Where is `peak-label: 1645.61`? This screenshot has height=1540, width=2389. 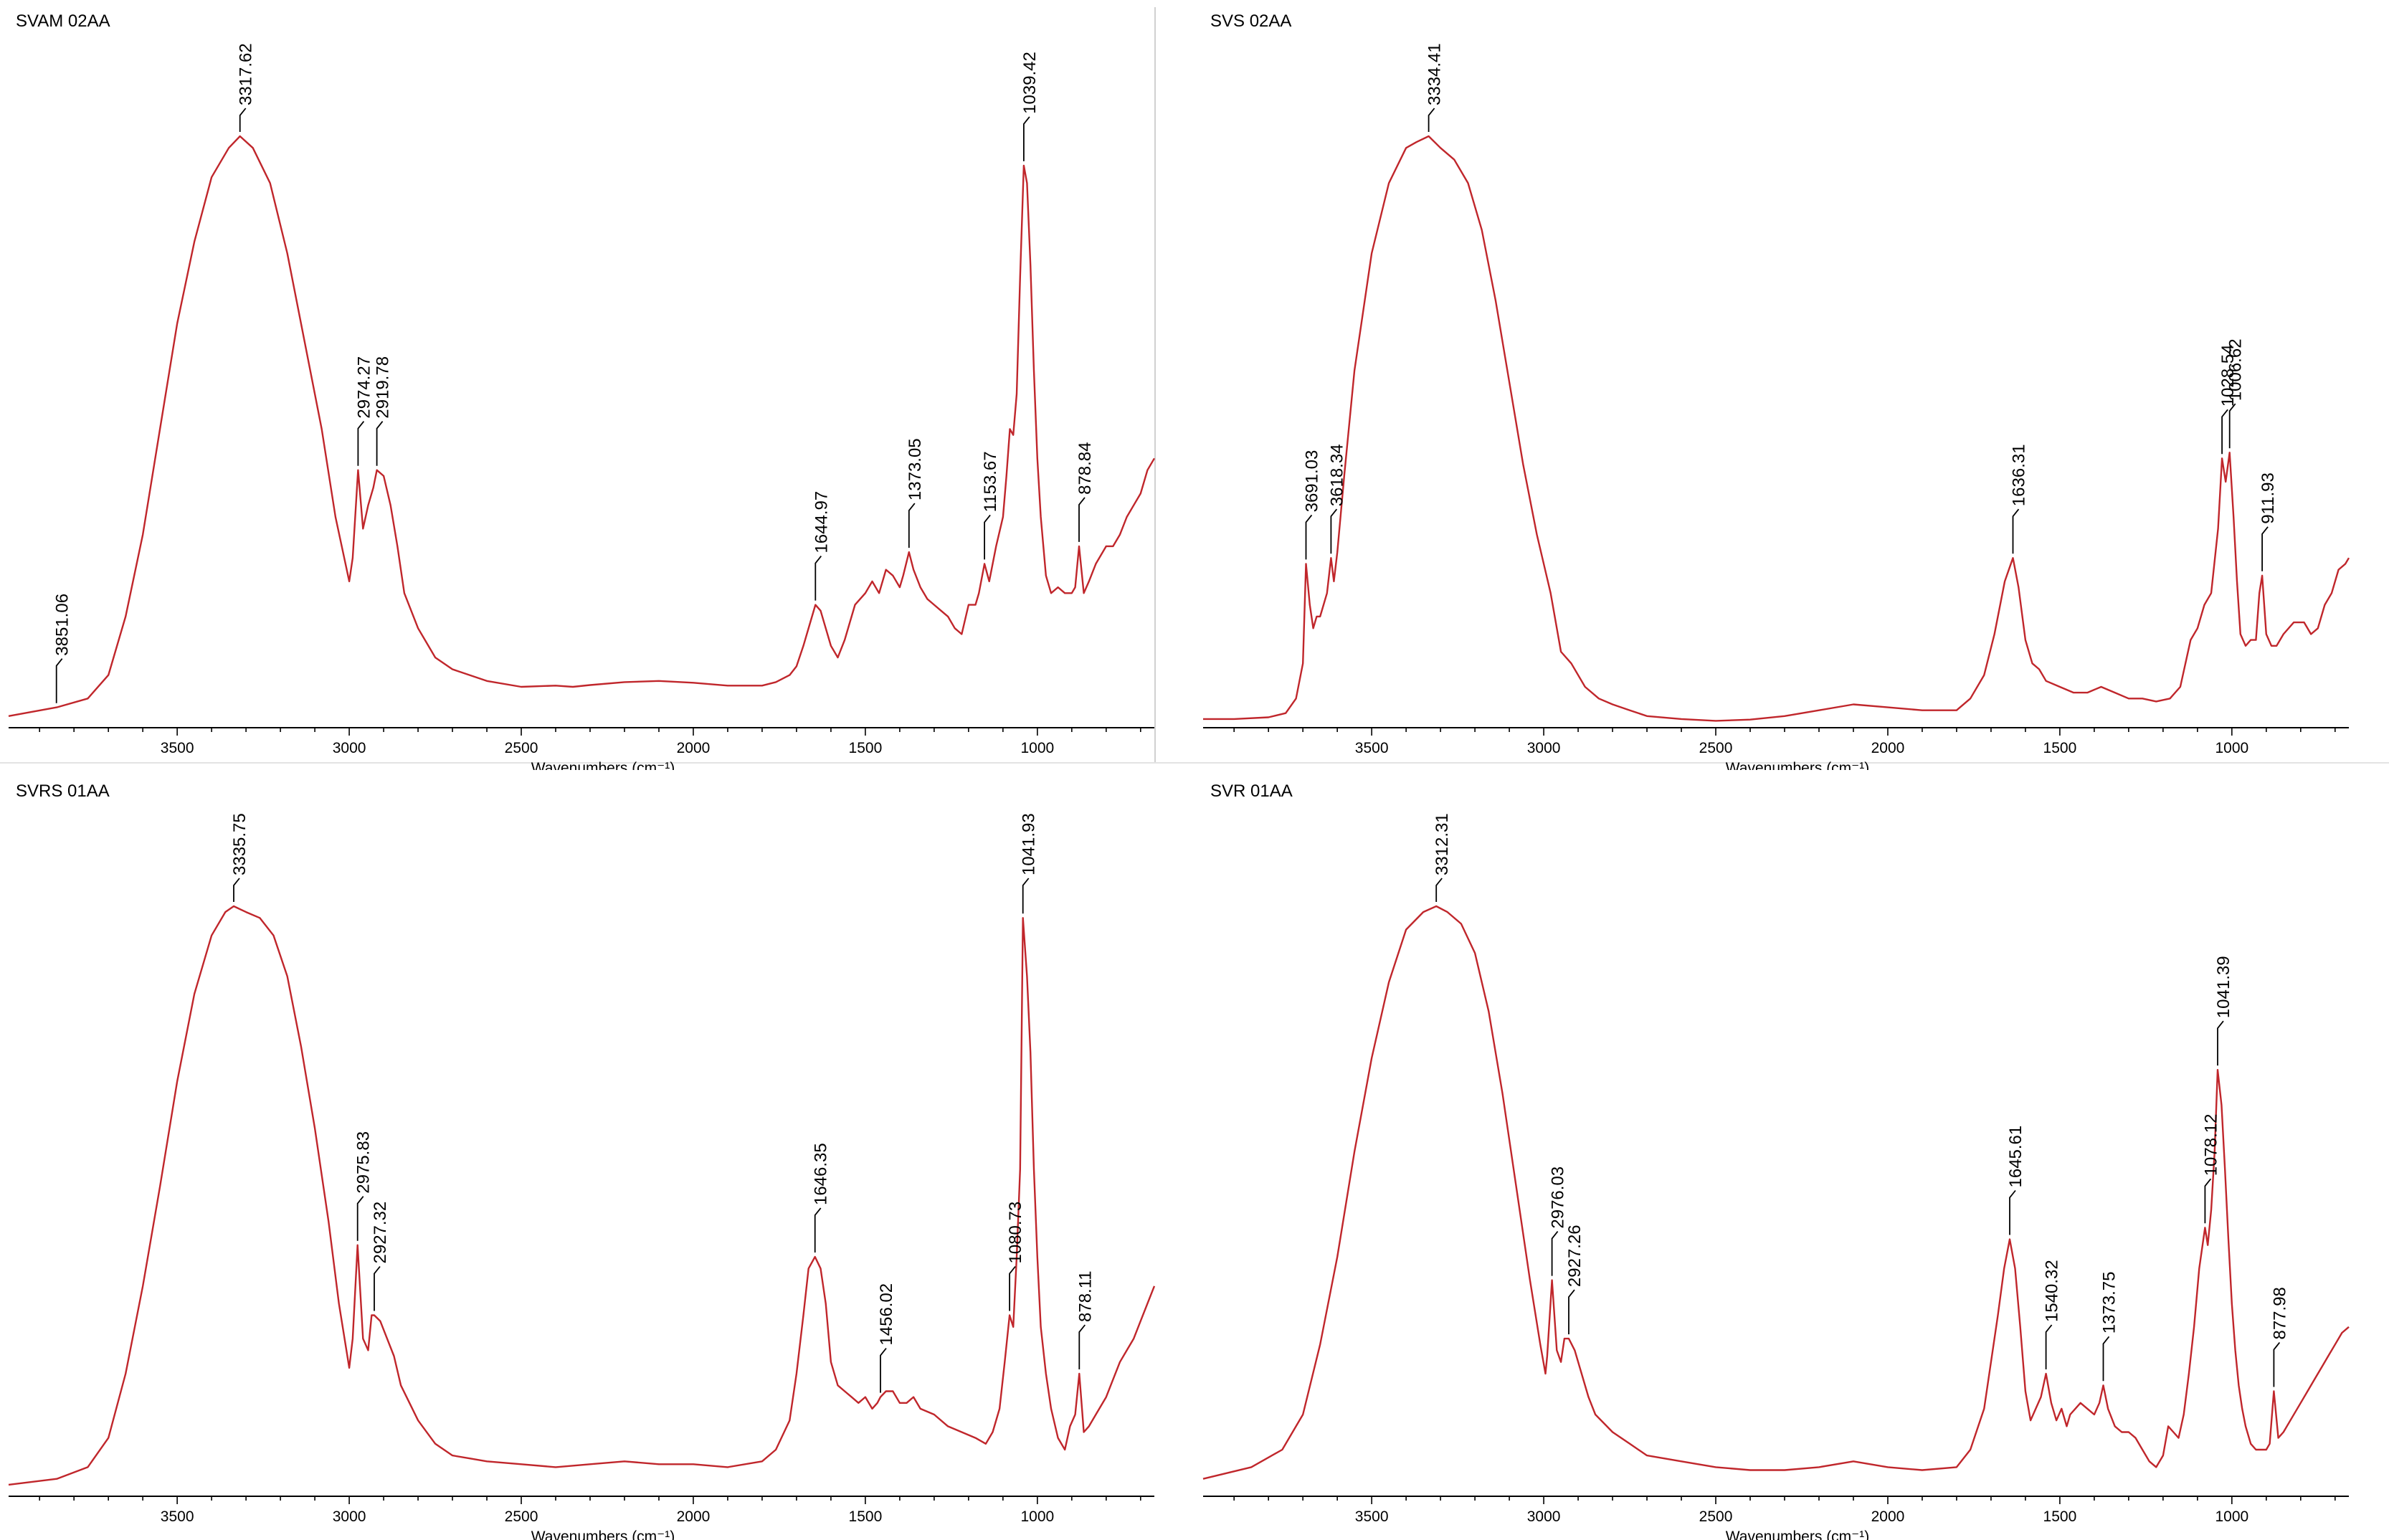
peak-label: 1645.61 is located at coordinates (2015, 1157).